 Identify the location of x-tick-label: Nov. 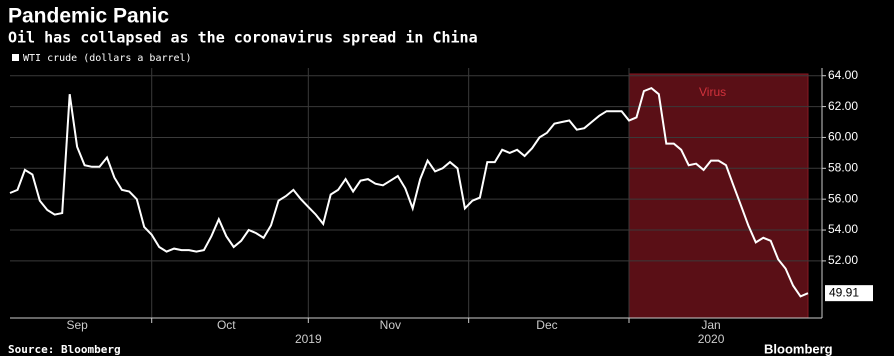
(390, 325).